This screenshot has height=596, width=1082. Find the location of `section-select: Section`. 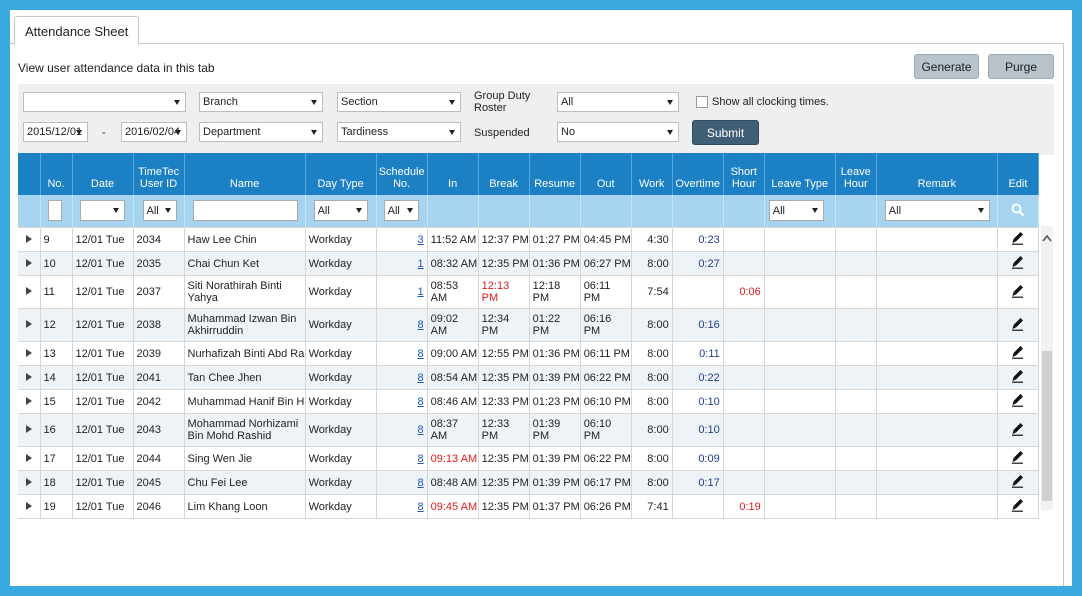

section-select: Section is located at coordinates (399, 102).